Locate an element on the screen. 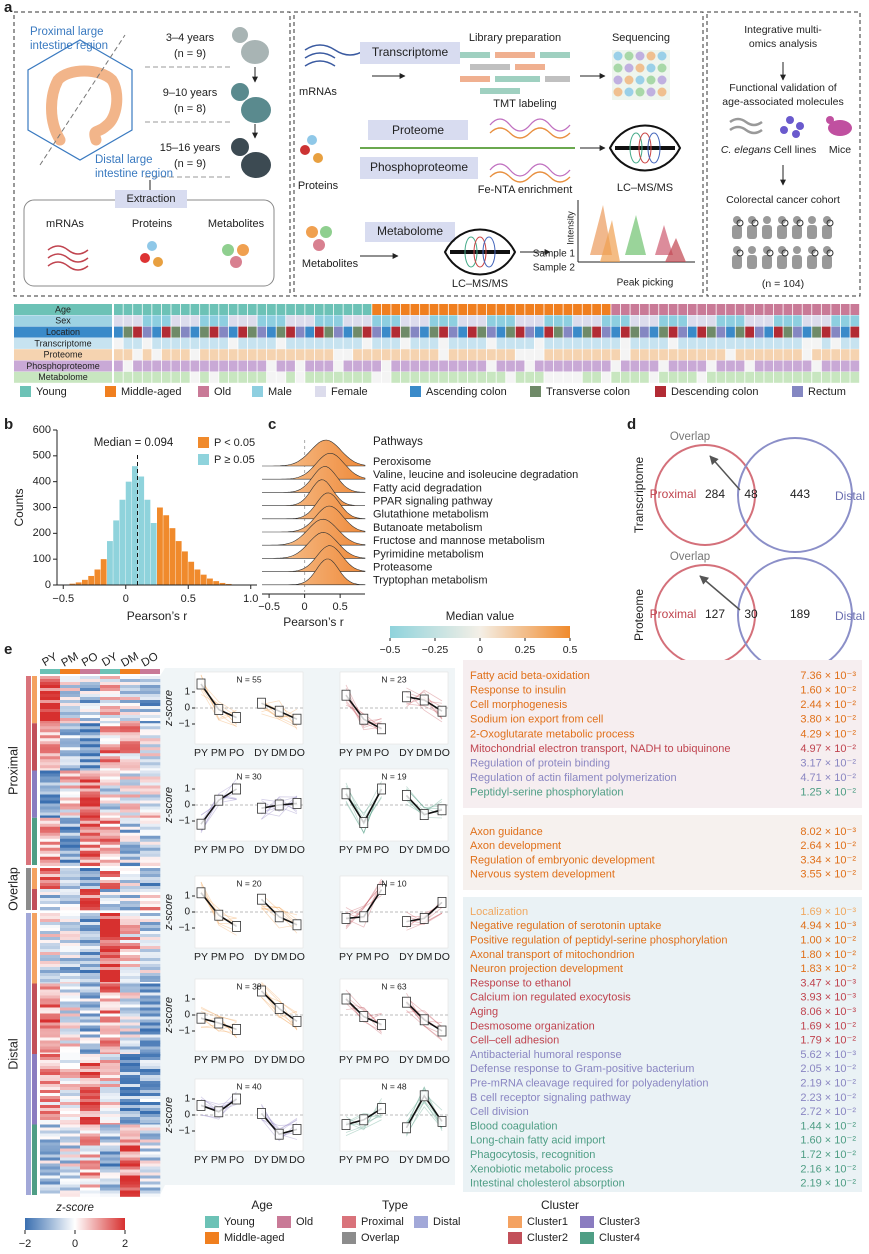 The height and width of the screenshot is (1254, 869). p-value: 5.62 × 10⁻³ is located at coordinates (828, 1055).